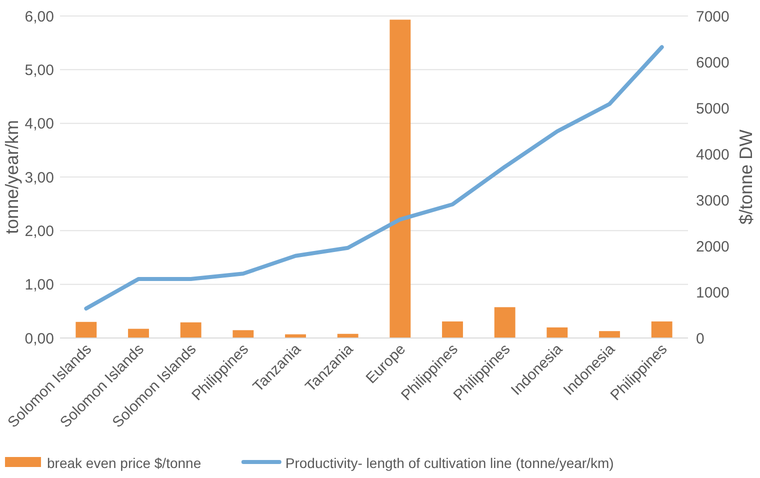 The height and width of the screenshot is (478, 760). I want to click on y2-tick-label: 2000, so click(713, 247).